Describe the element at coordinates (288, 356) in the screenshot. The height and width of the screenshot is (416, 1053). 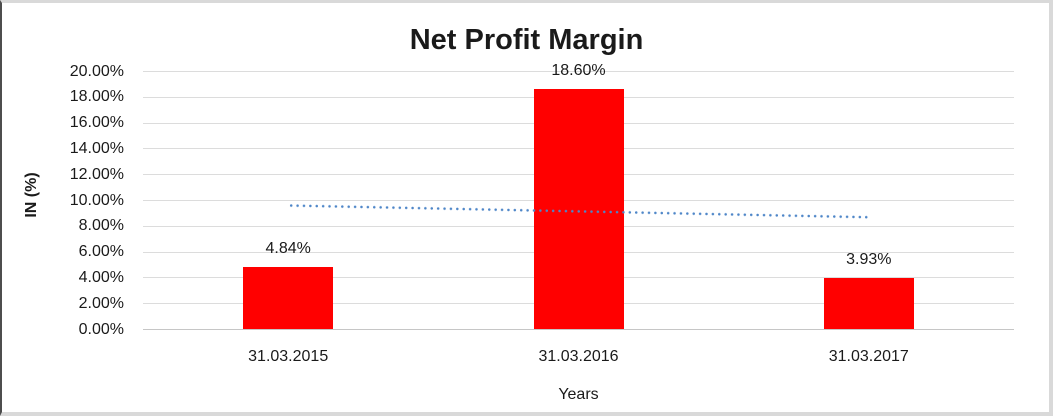
I see `x-tick-label: 31.03.2015` at that location.